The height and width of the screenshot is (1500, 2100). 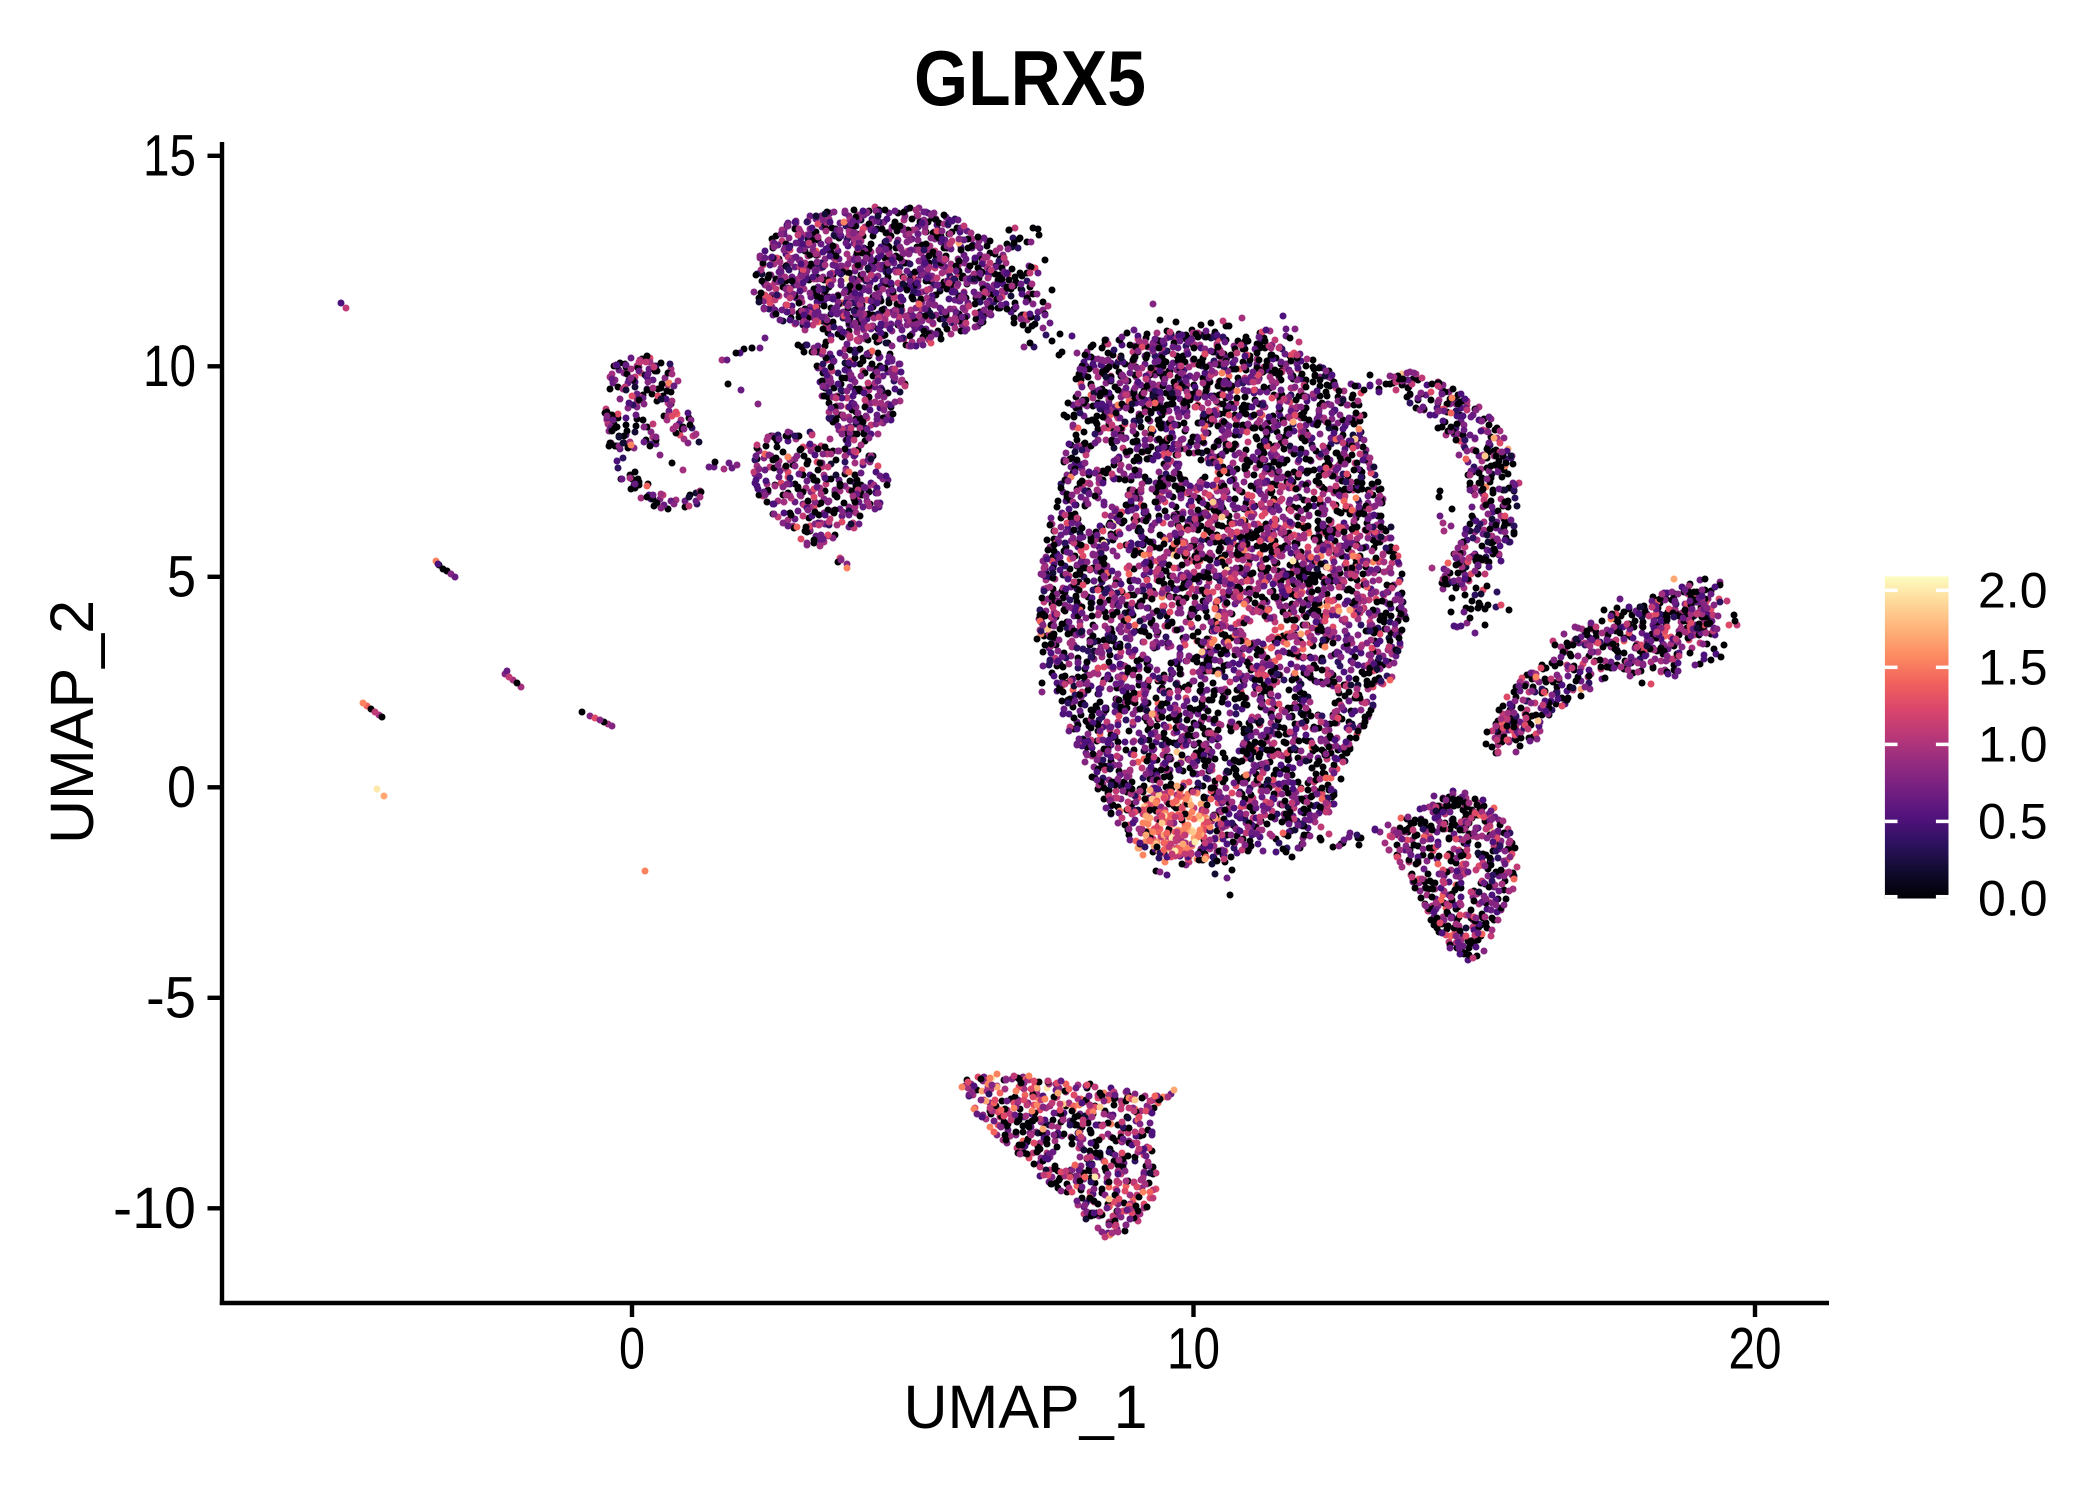 I want to click on svg-text: 2.0, so click(x=2013, y=590).